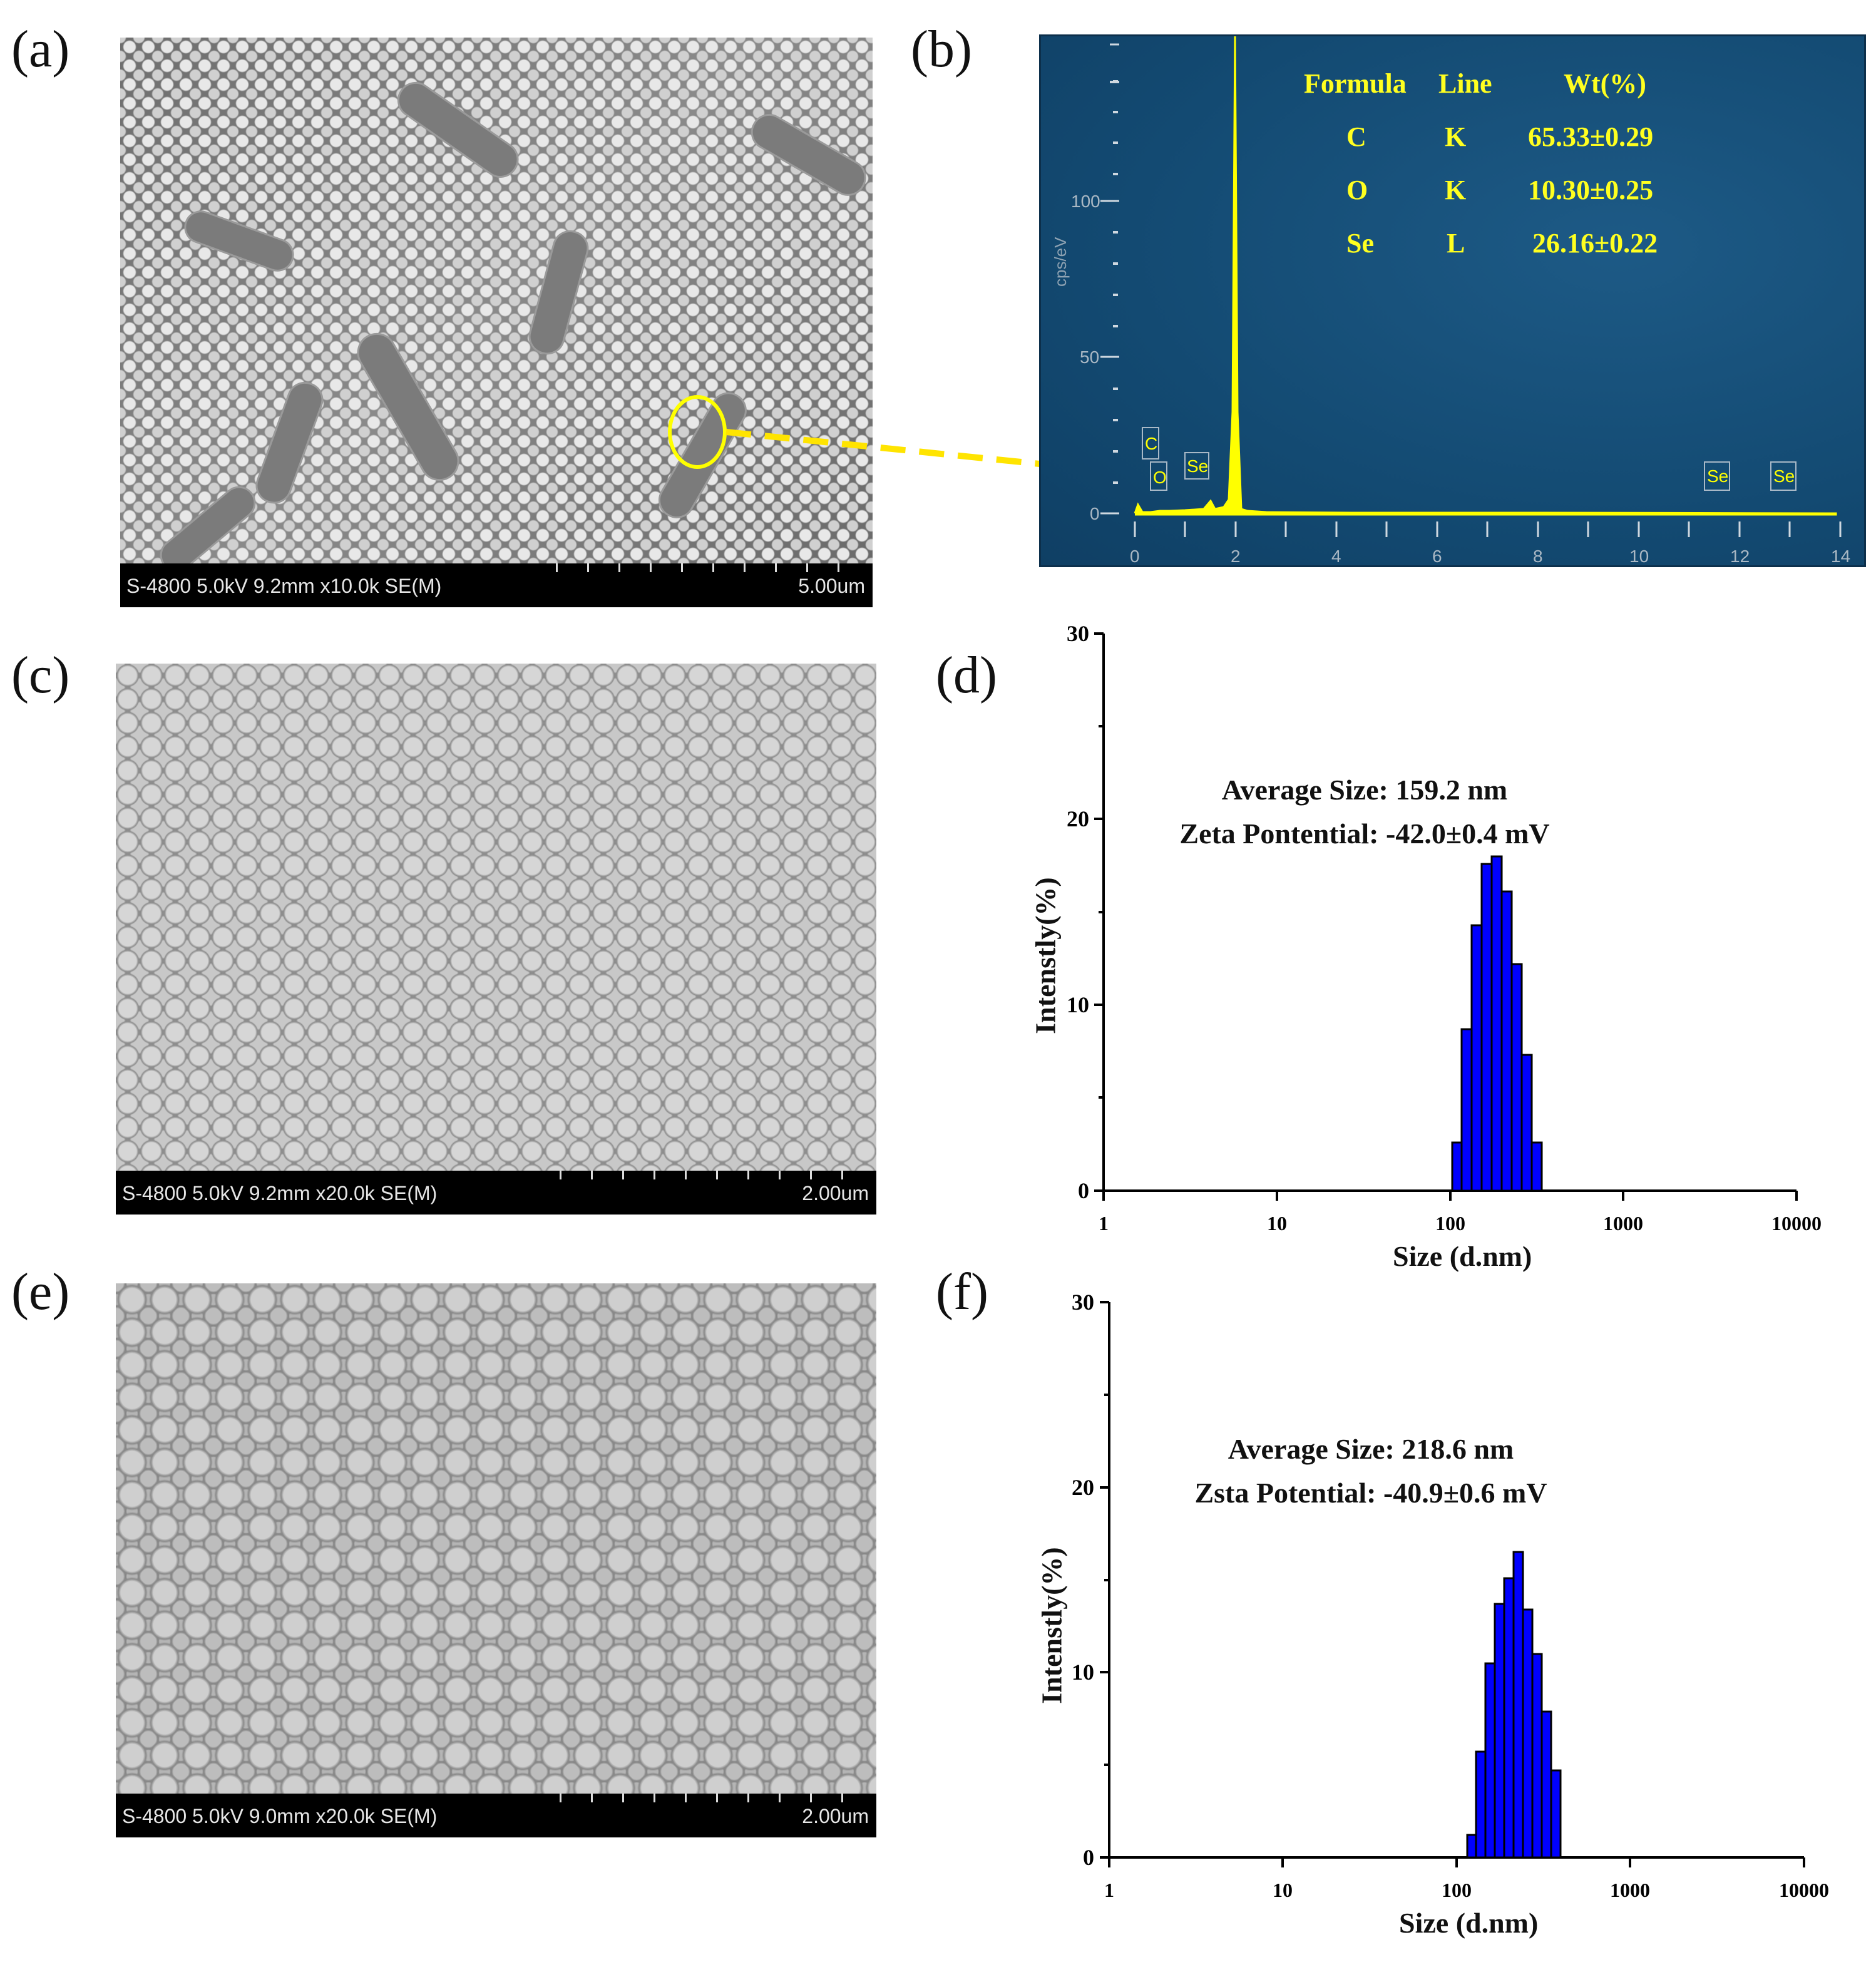 The height and width of the screenshot is (1967, 1876). I want to click on svg-text: 4, so click(1336, 556).